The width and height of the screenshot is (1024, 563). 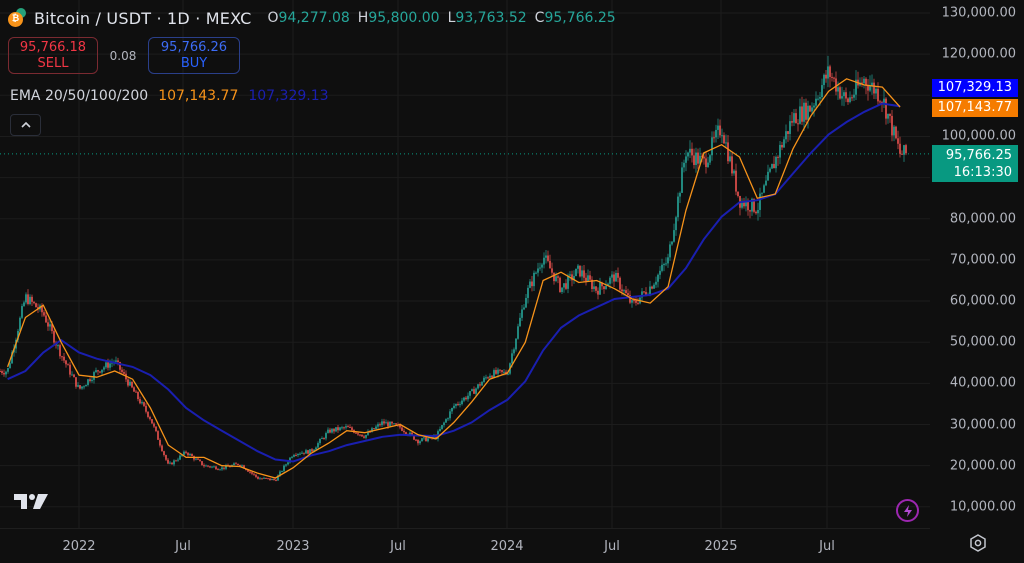 I want to click on tradingview-logo, so click(x=32, y=503).